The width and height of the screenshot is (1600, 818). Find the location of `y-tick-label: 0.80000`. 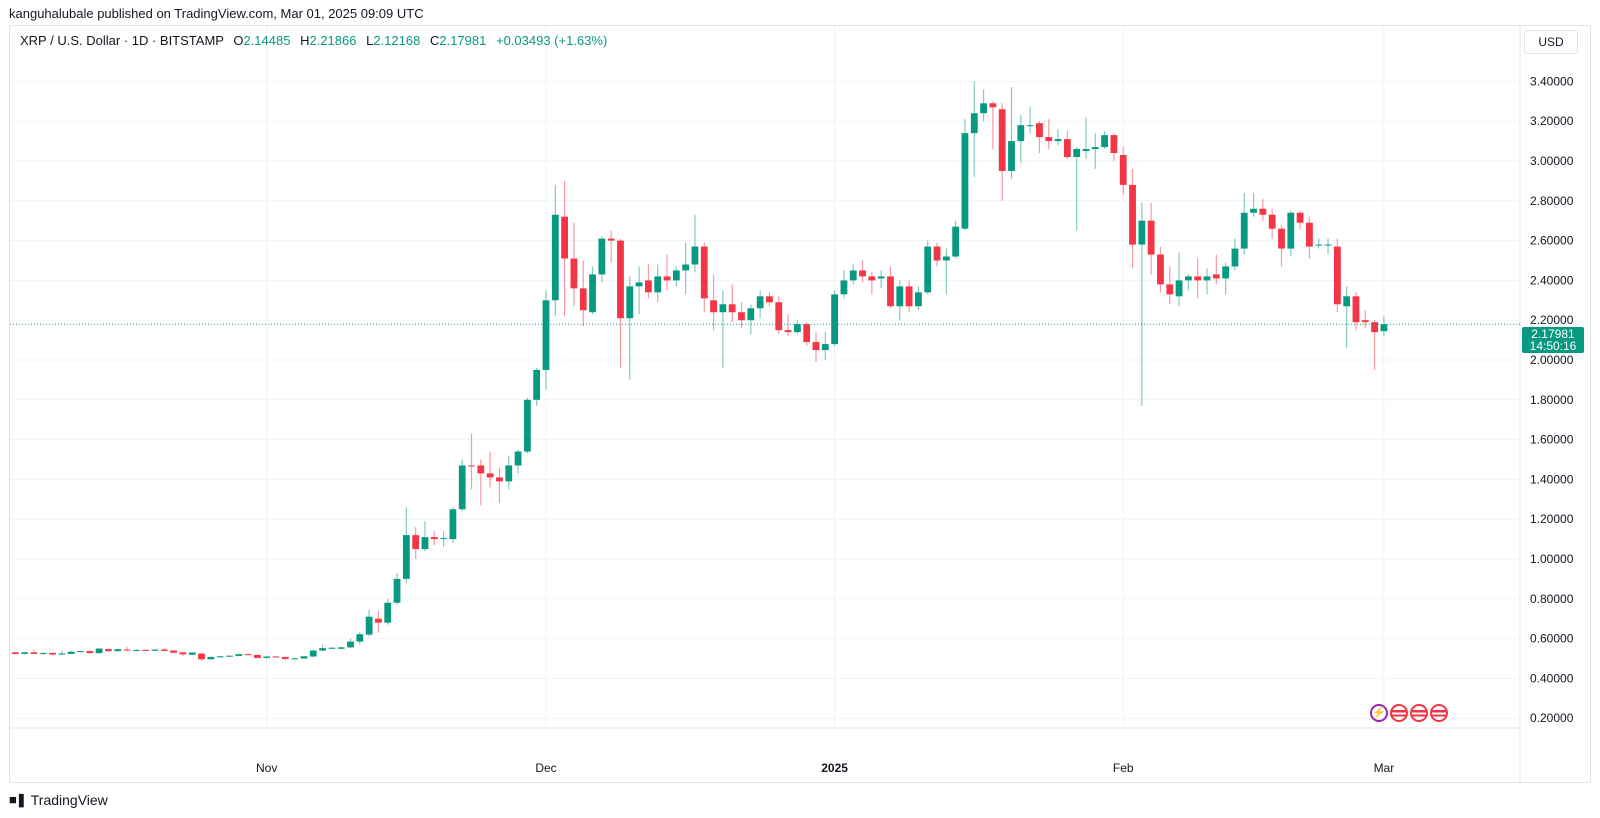

y-tick-label: 0.80000 is located at coordinates (1552, 599).